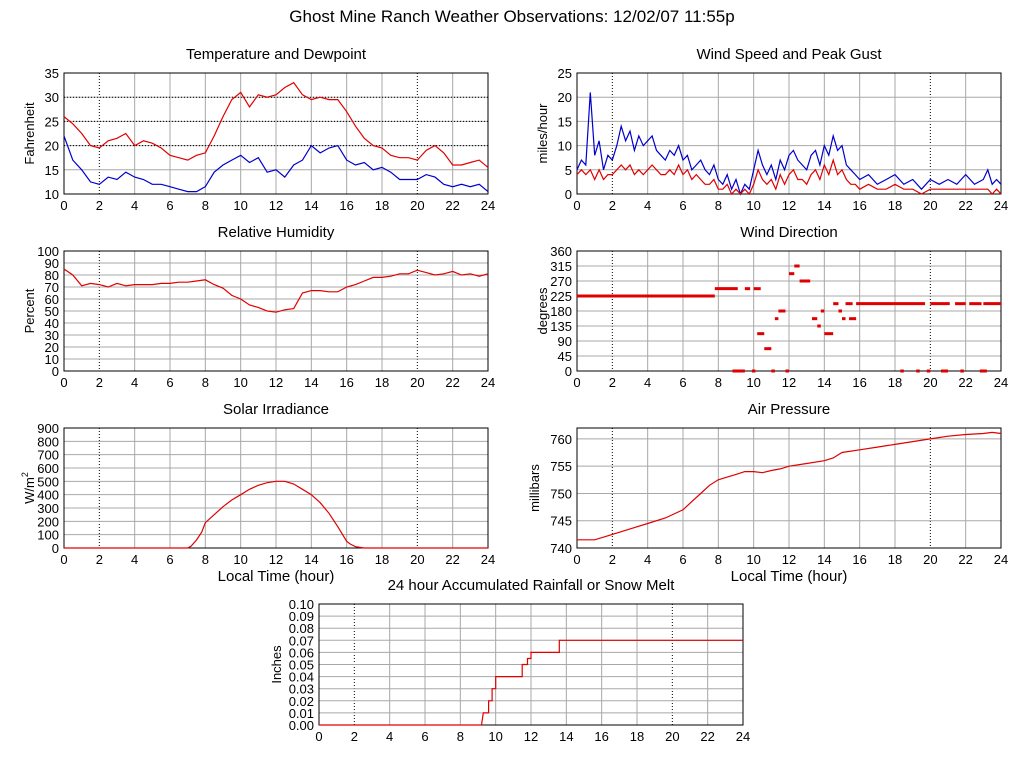 Image resolution: width=1024 pixels, height=768 pixels. I want to click on y-tick-label: 700, so click(48, 455).